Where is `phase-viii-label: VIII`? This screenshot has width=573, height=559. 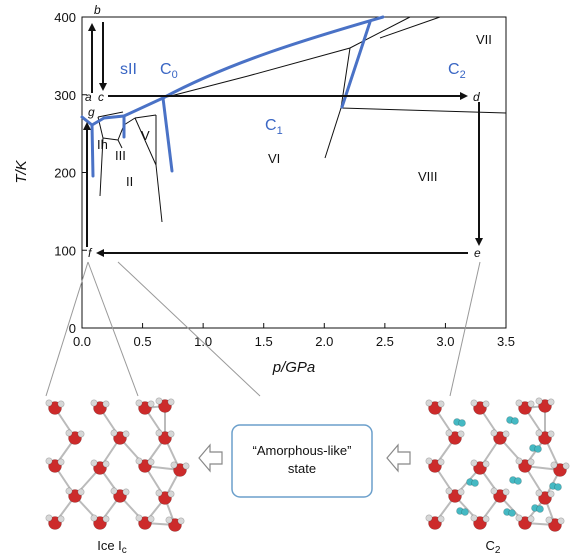
phase-viii-label: VIII is located at coordinates (428, 176).